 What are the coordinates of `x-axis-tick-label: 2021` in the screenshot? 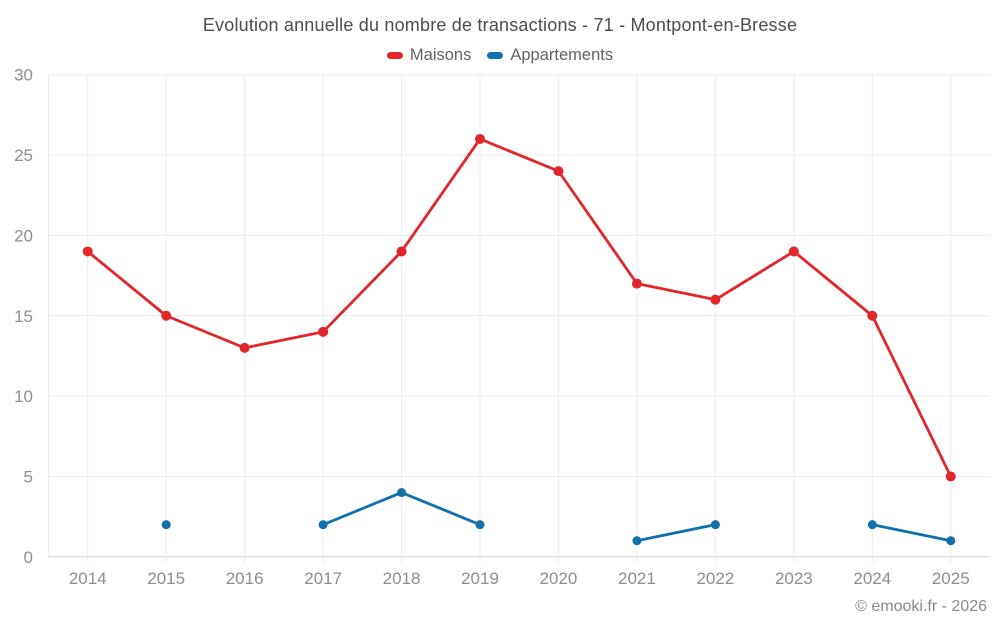 It's located at (637, 578).